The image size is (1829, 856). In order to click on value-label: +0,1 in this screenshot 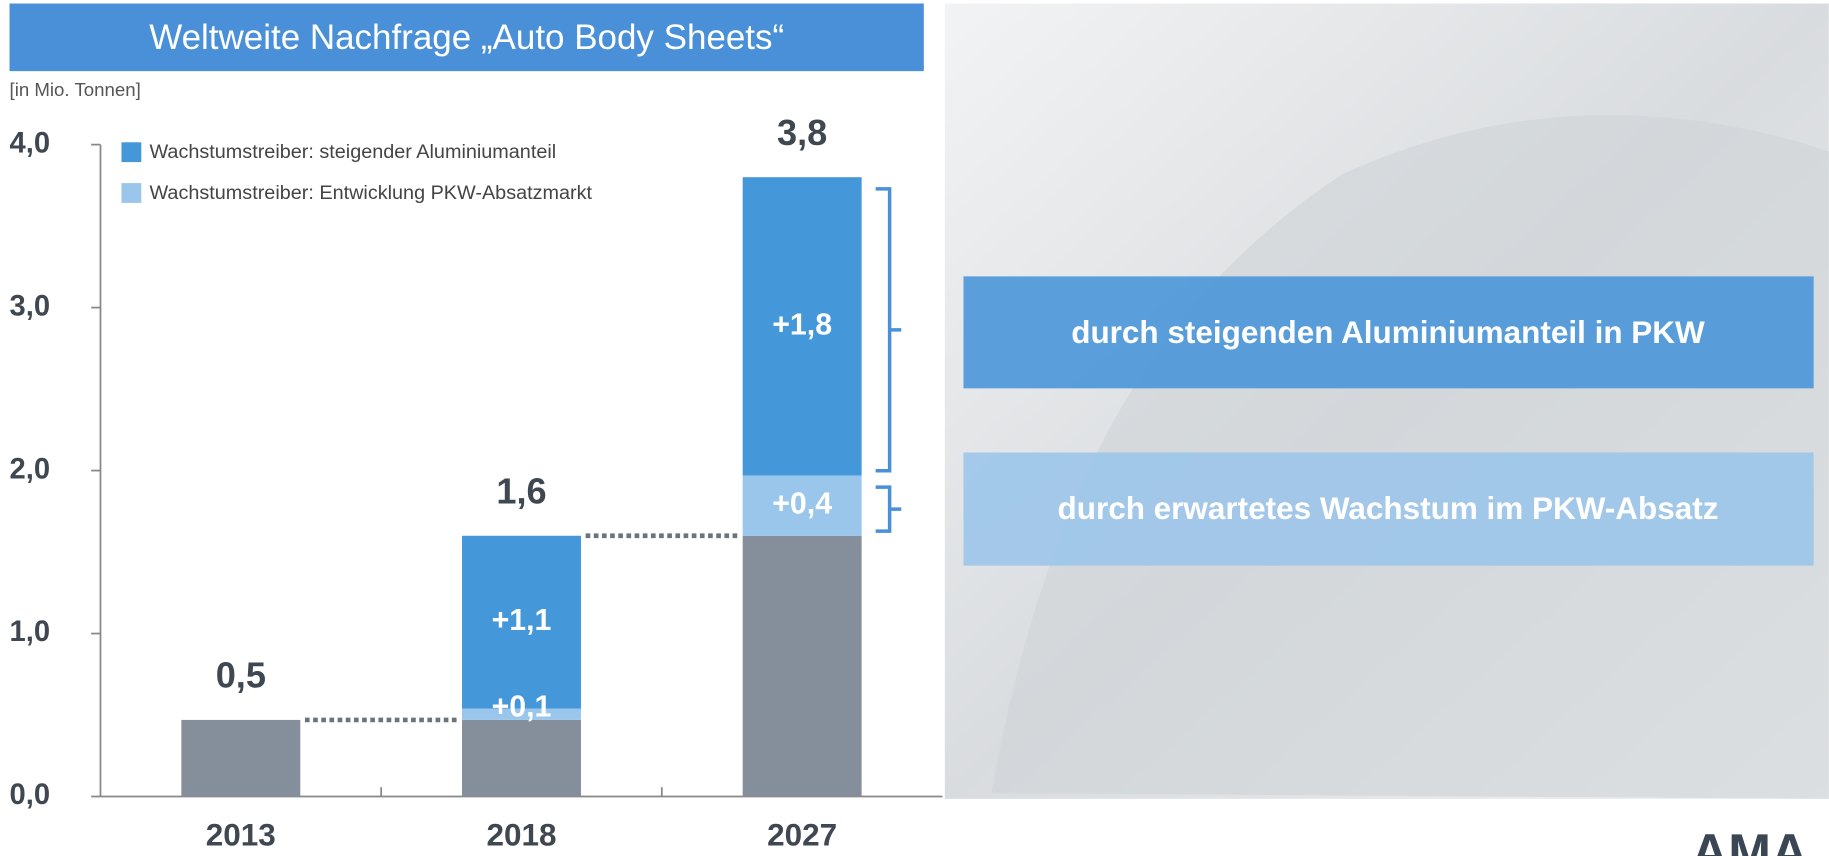, I will do `click(522, 706)`.